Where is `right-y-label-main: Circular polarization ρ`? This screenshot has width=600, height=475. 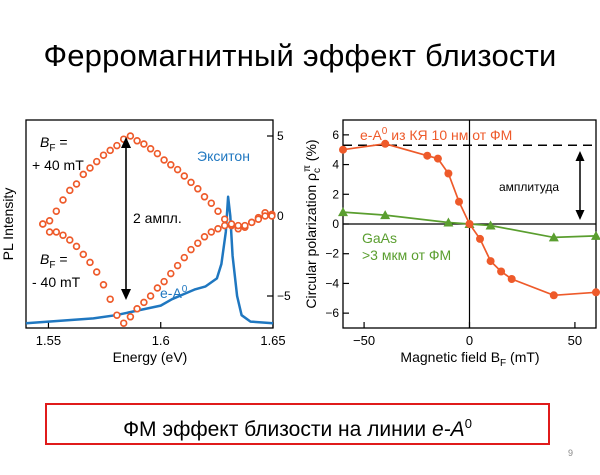
right-y-label-main: Circular polarization ρ is located at coordinates (311, 241).